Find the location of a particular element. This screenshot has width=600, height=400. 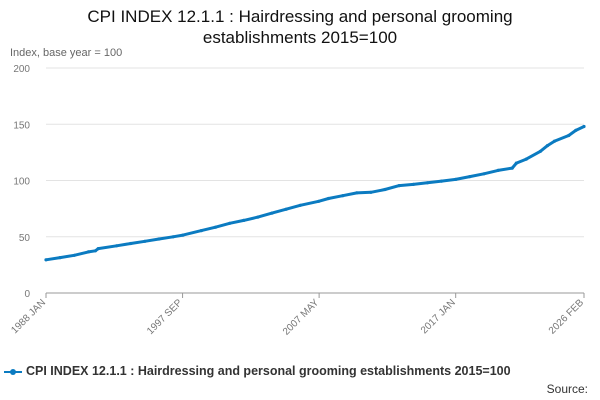

y-tick-label-200: 200 is located at coordinates (21, 69).